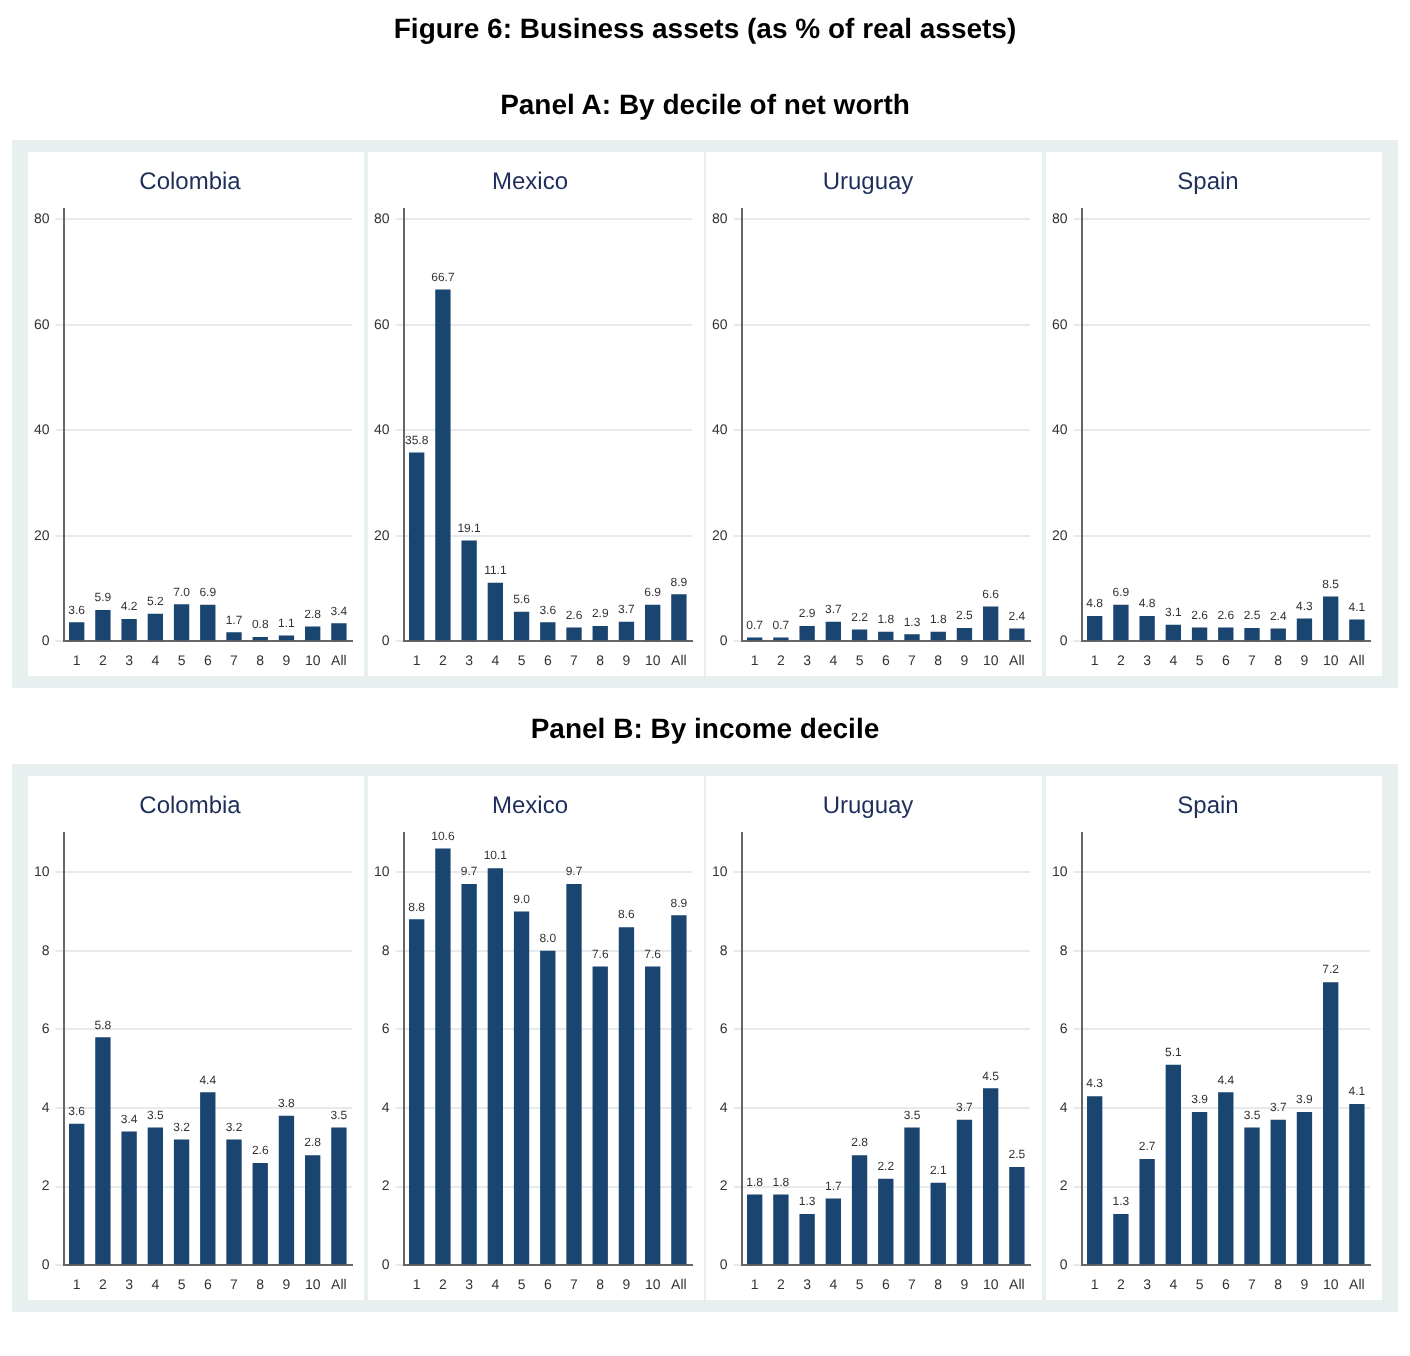 This screenshot has height=1356, width=1410. Describe the element at coordinates (705, 729) in the screenshot. I see `text: Panel B: By income decile` at that location.